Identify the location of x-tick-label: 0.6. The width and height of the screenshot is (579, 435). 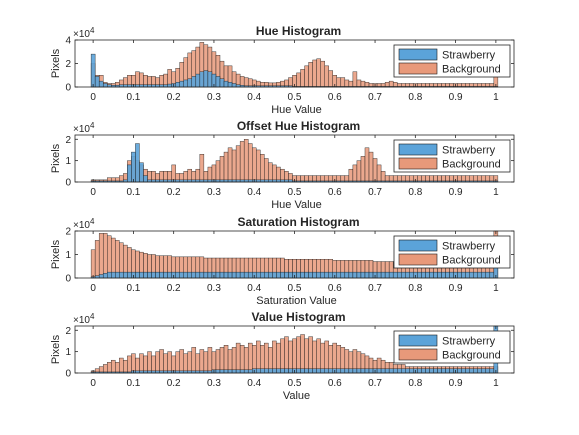
(335, 288).